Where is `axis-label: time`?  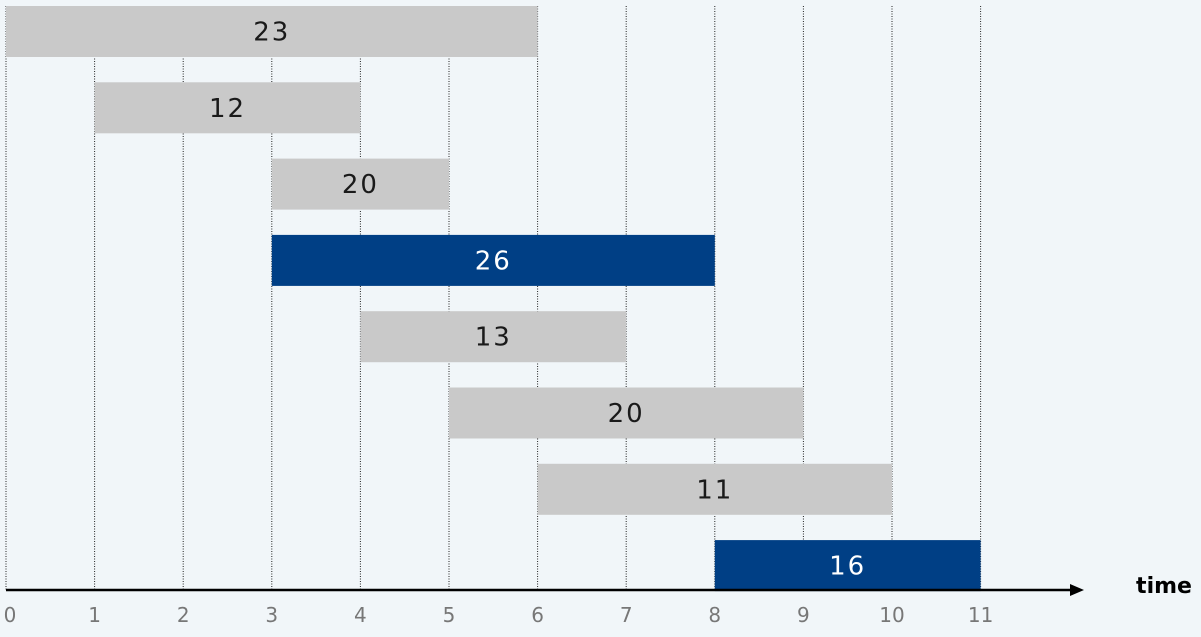 axis-label: time is located at coordinates (1164, 586).